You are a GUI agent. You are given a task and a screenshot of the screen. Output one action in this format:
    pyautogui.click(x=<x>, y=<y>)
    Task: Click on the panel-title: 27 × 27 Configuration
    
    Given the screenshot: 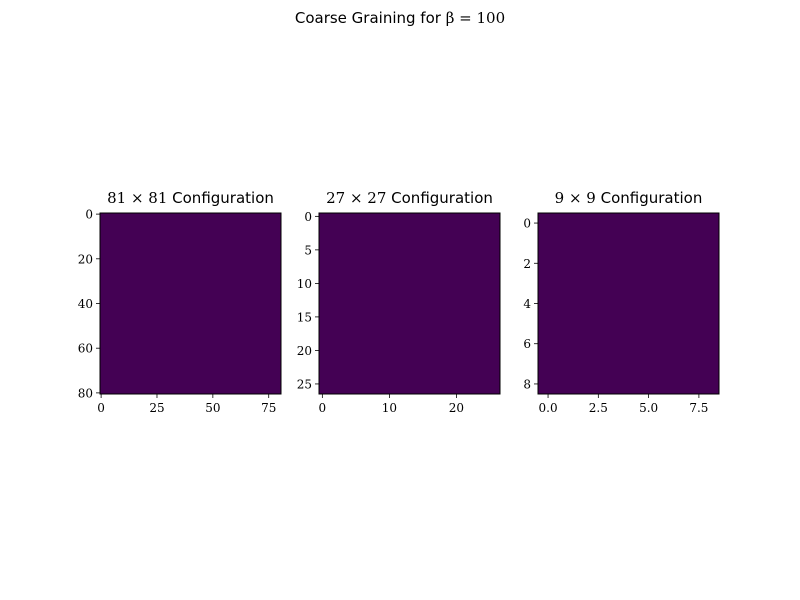 What is the action you would take?
    pyautogui.click(x=409, y=198)
    